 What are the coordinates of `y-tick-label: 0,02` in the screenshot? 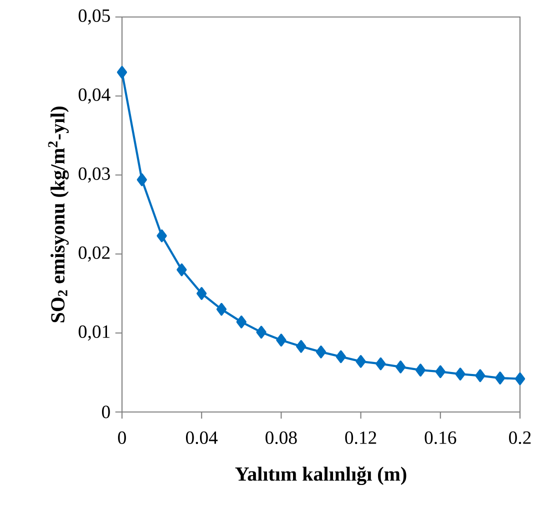 It's located at (94, 254).